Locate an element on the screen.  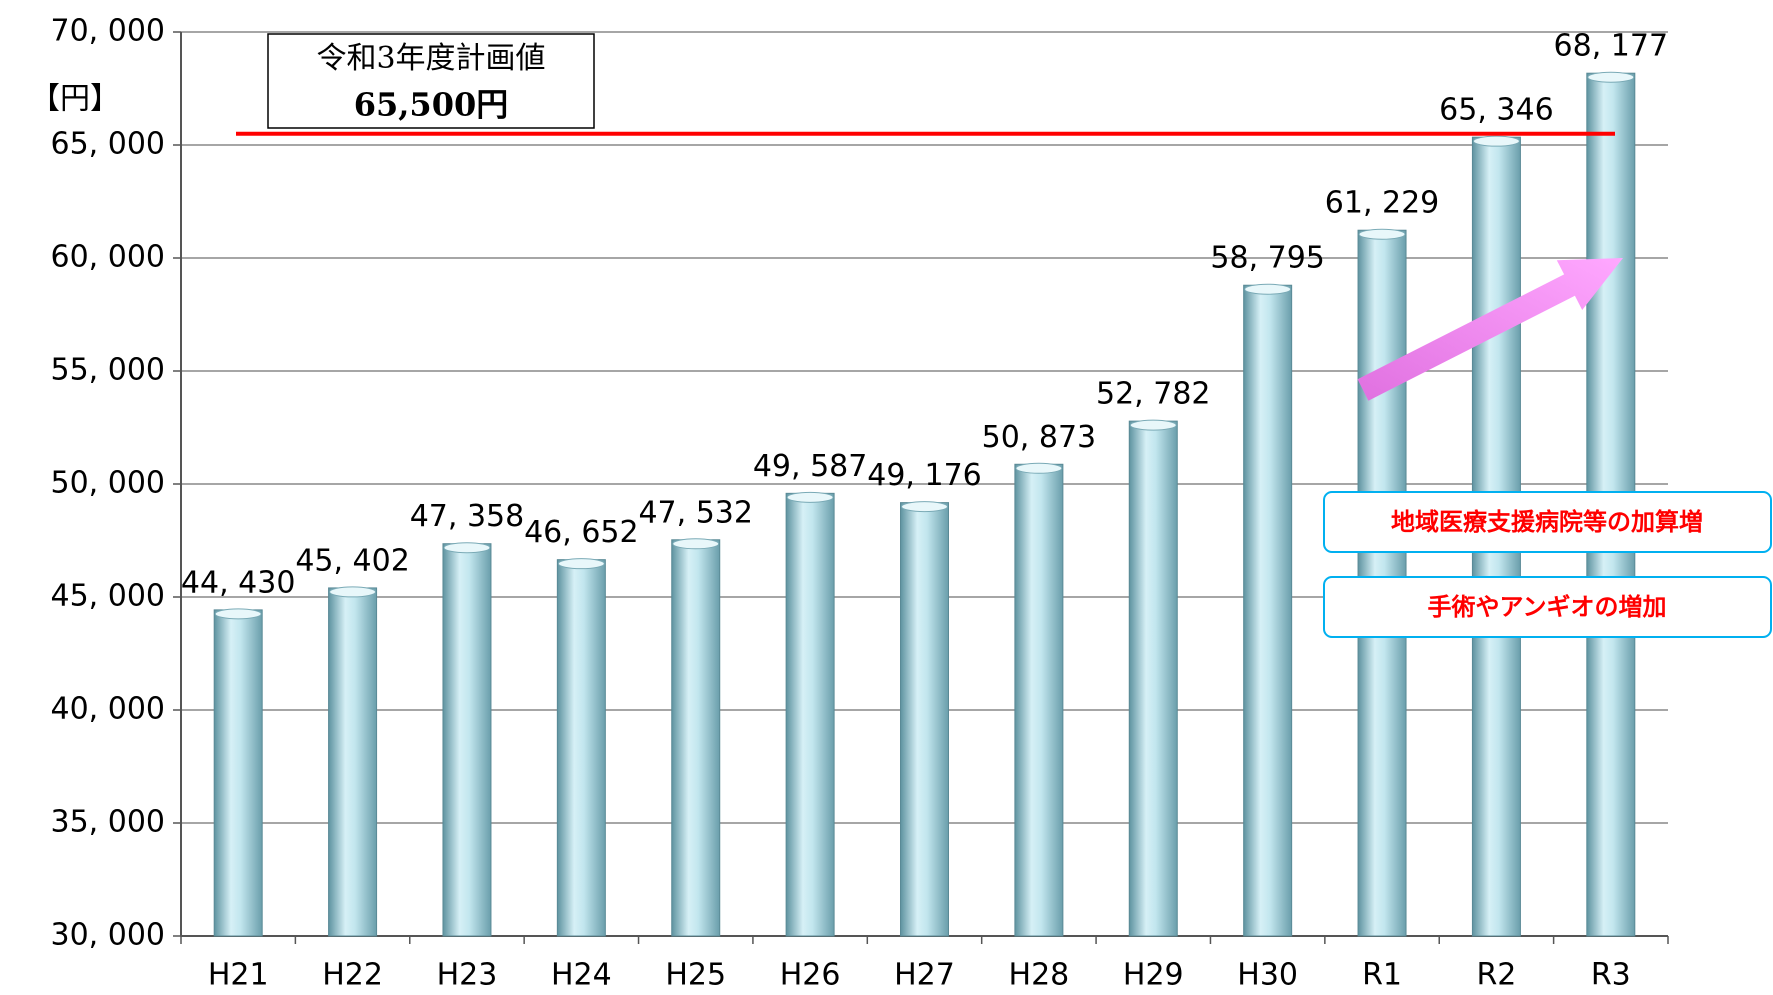
annotation: 地域医療支援病院等の加算増 is located at coordinates (1547, 522).